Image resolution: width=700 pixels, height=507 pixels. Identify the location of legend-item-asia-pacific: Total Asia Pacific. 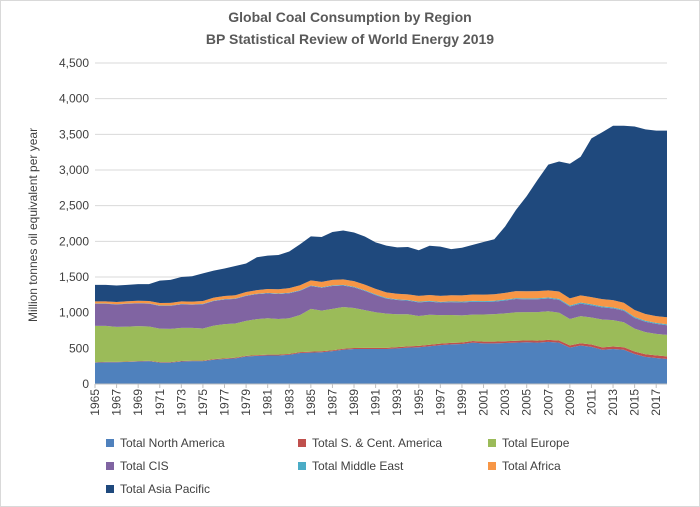
(158, 489).